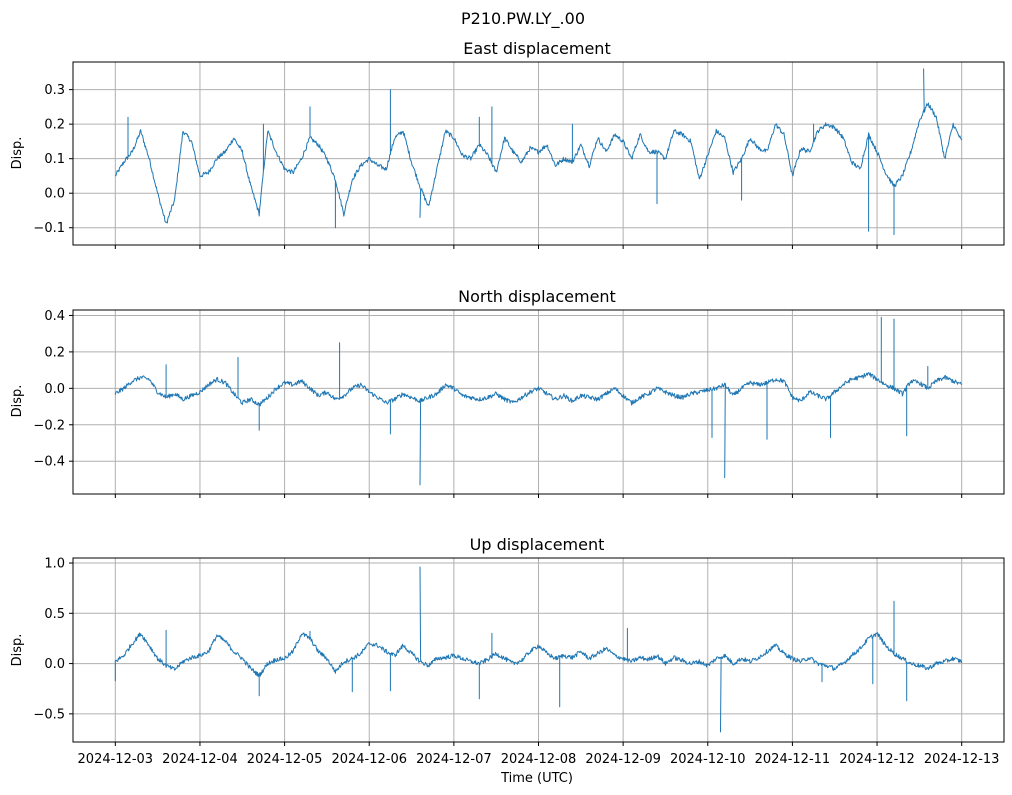 The image size is (1012, 795). I want to click on east-ytick-label-4: 0.3, so click(54, 90).